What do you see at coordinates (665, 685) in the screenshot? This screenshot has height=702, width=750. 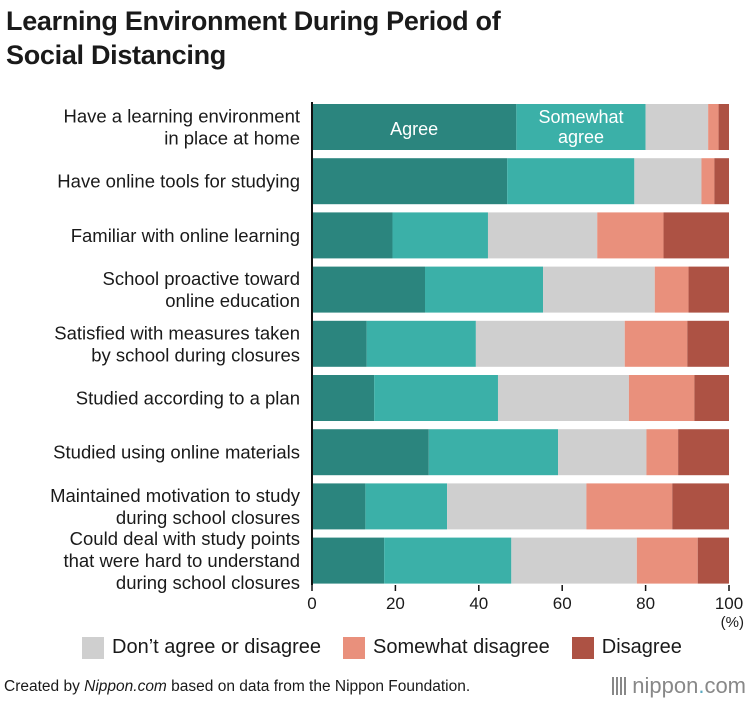 I see `brand-name: nippon` at bounding box center [665, 685].